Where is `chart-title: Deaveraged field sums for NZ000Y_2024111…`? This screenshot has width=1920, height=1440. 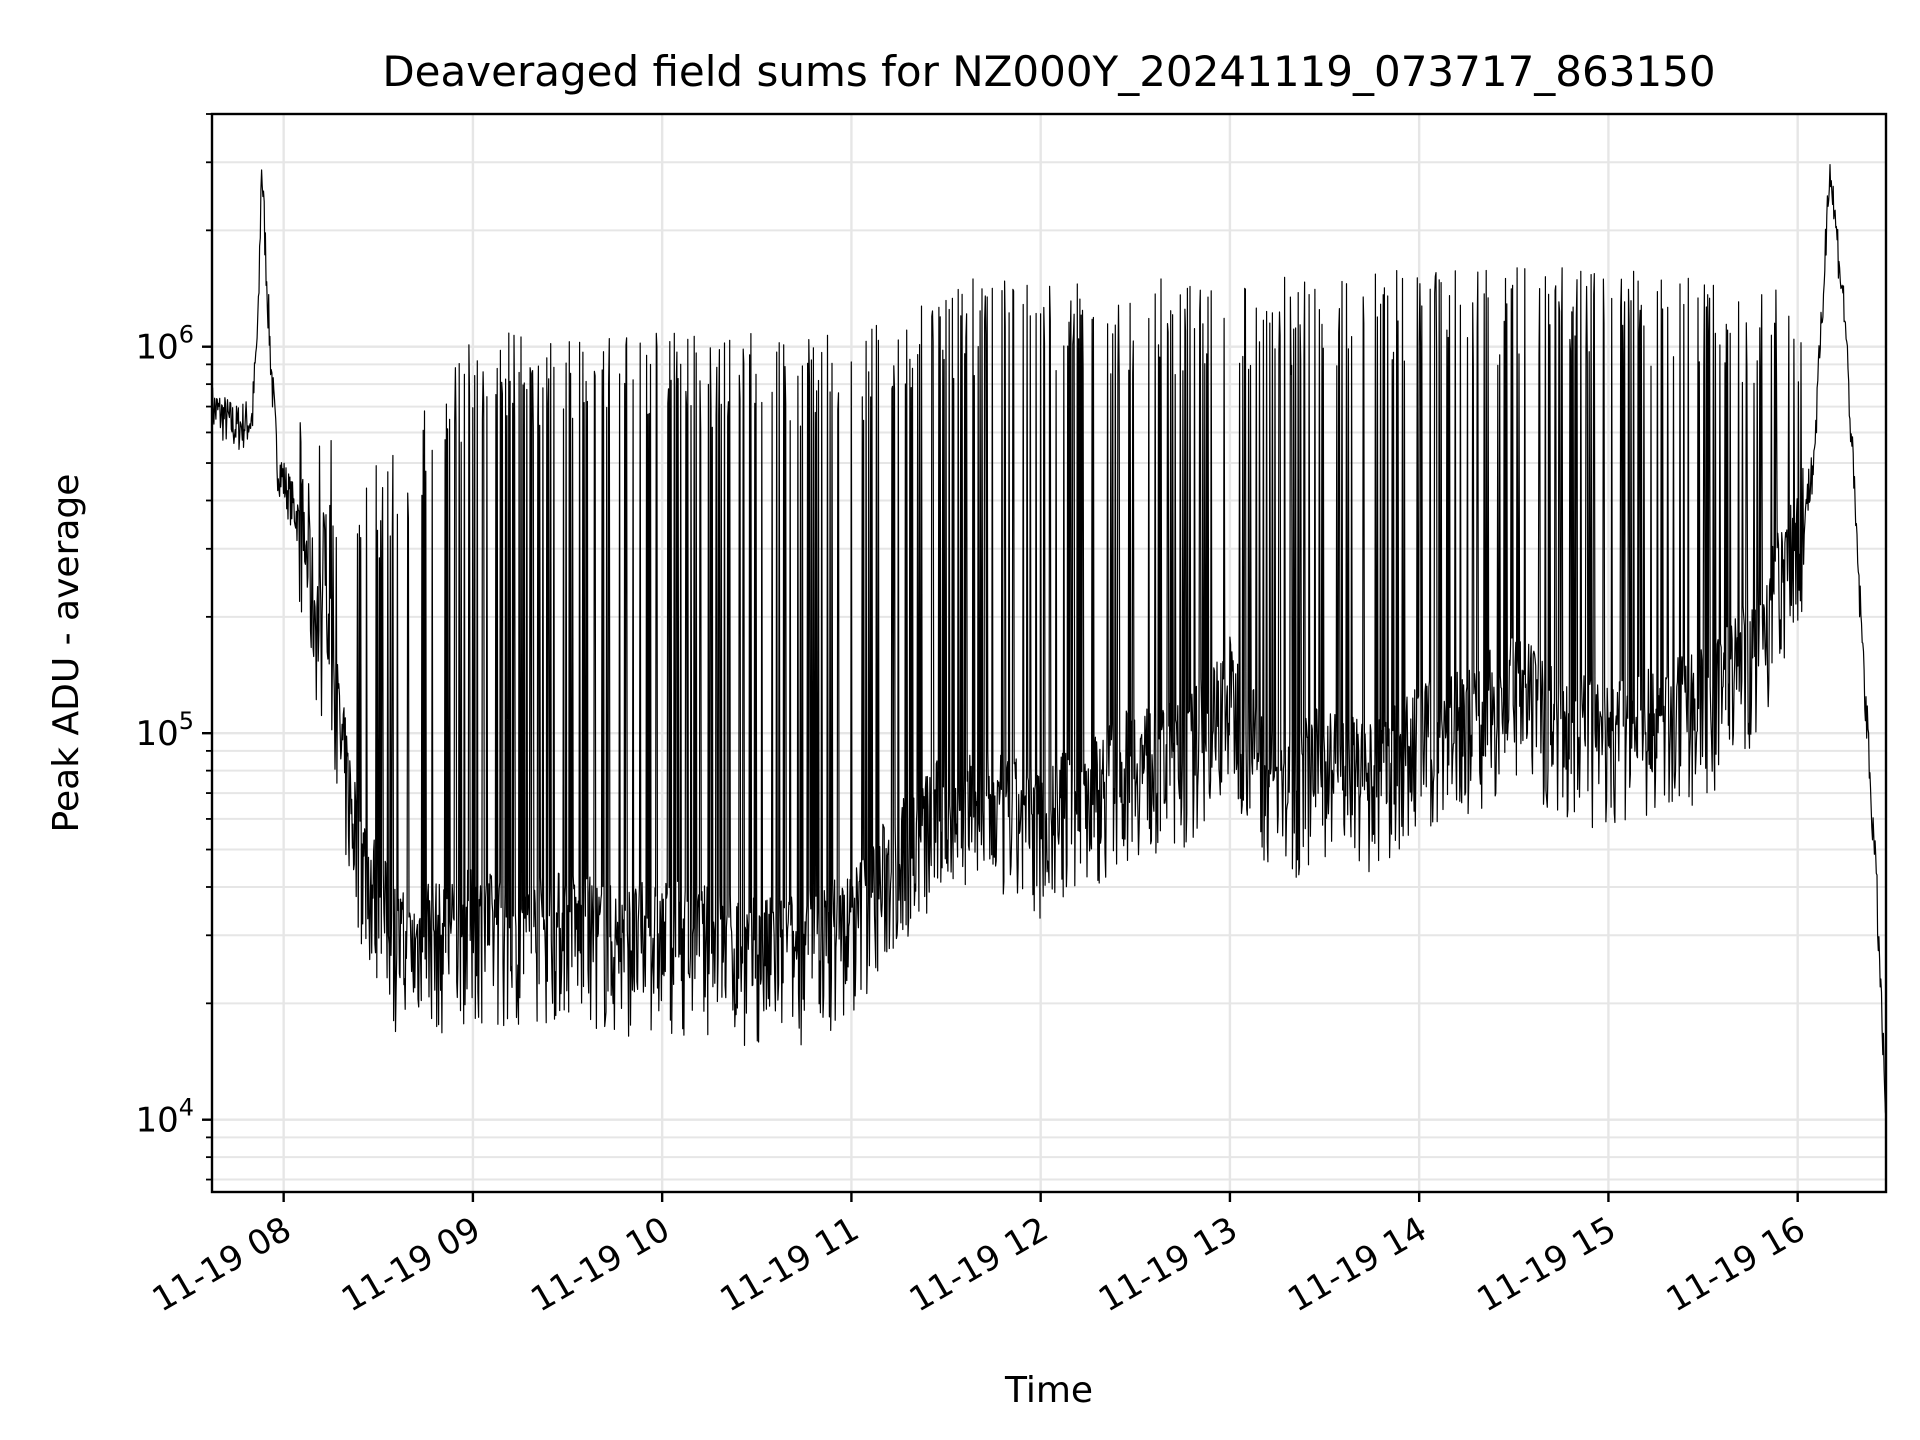 chart-title: Deaveraged field sums for NZ000Y_2024111… is located at coordinates (1048, 71).